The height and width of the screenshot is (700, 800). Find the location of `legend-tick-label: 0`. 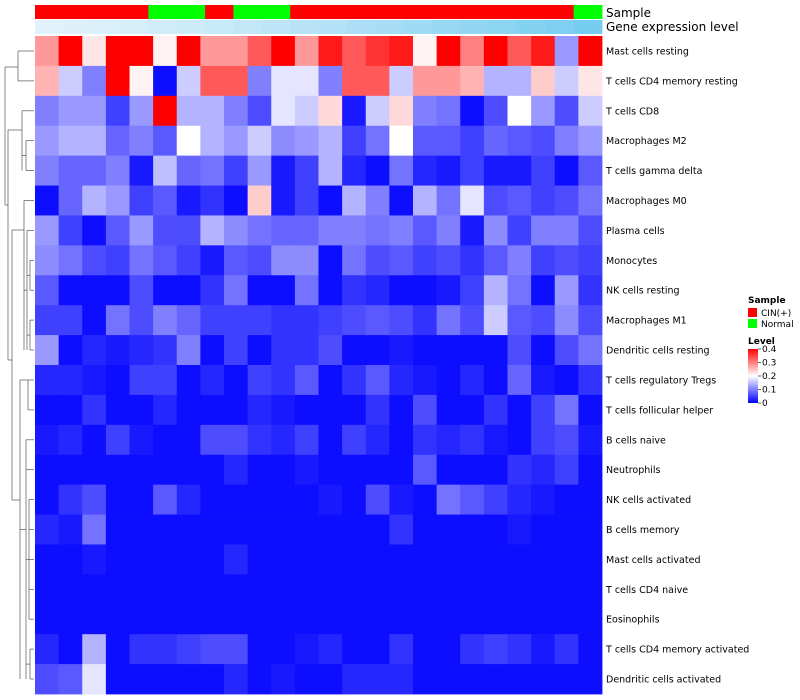

legend-tick-label: 0 is located at coordinates (765, 404).